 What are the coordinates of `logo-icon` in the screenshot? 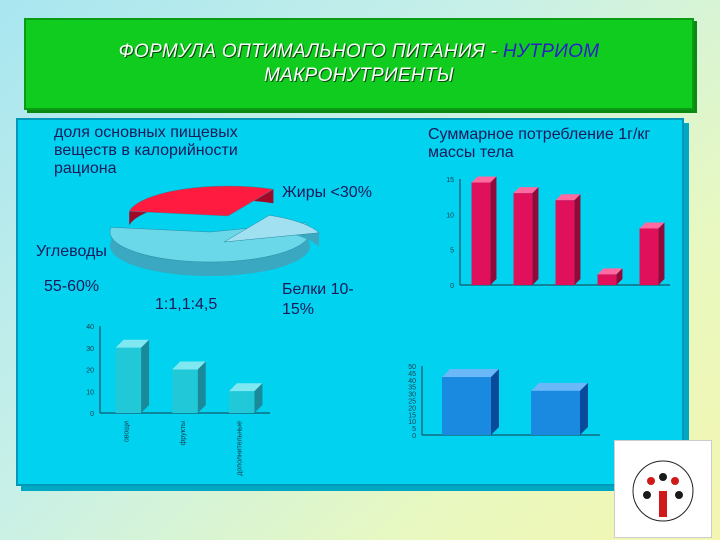 It's located at (663, 491).